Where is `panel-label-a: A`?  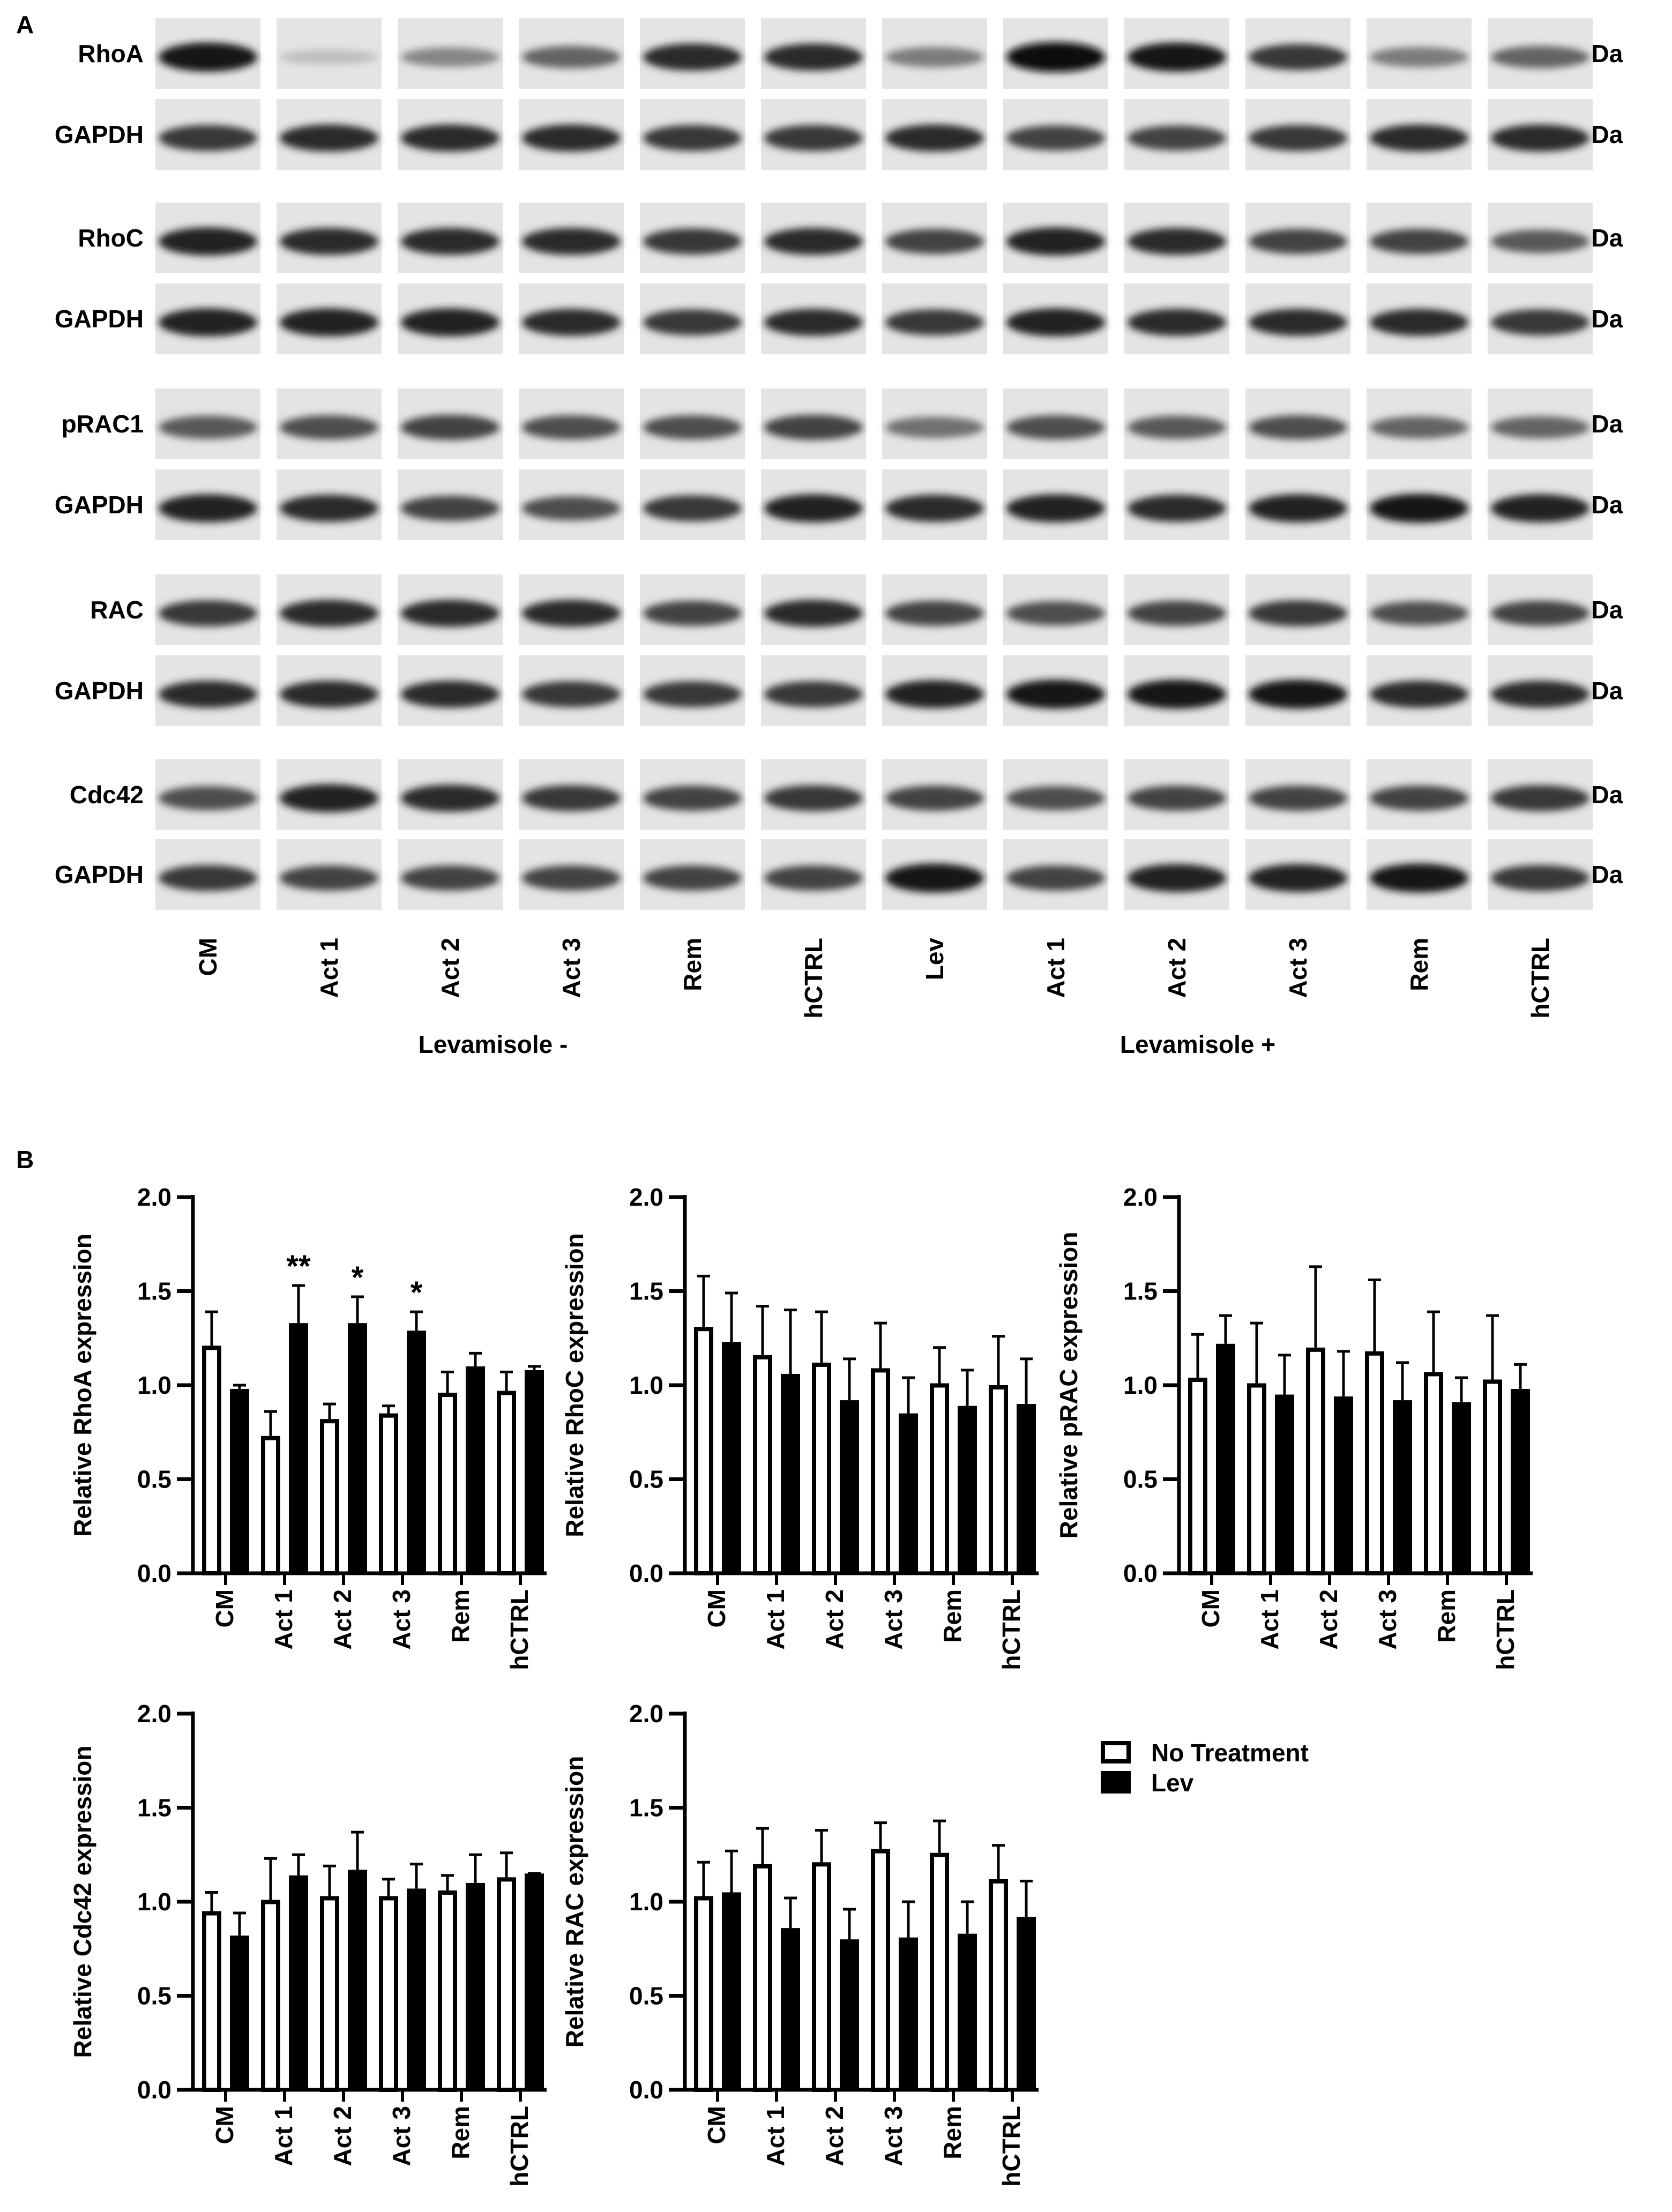 panel-label-a: A is located at coordinates (25, 25).